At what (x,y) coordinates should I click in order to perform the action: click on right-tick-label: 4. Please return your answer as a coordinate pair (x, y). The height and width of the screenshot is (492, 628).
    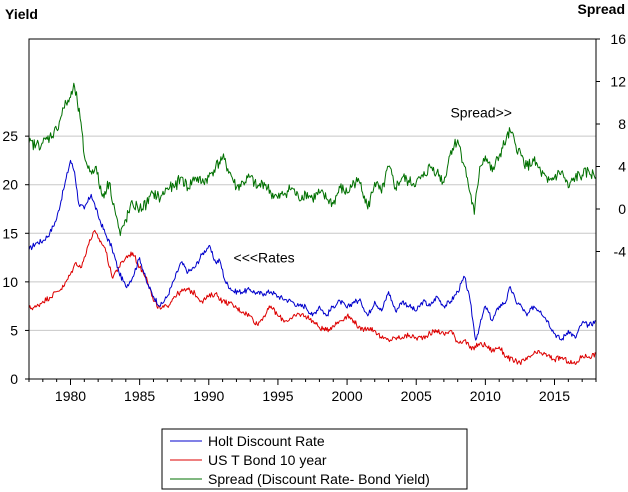
    Looking at the image, I should click on (622, 167).